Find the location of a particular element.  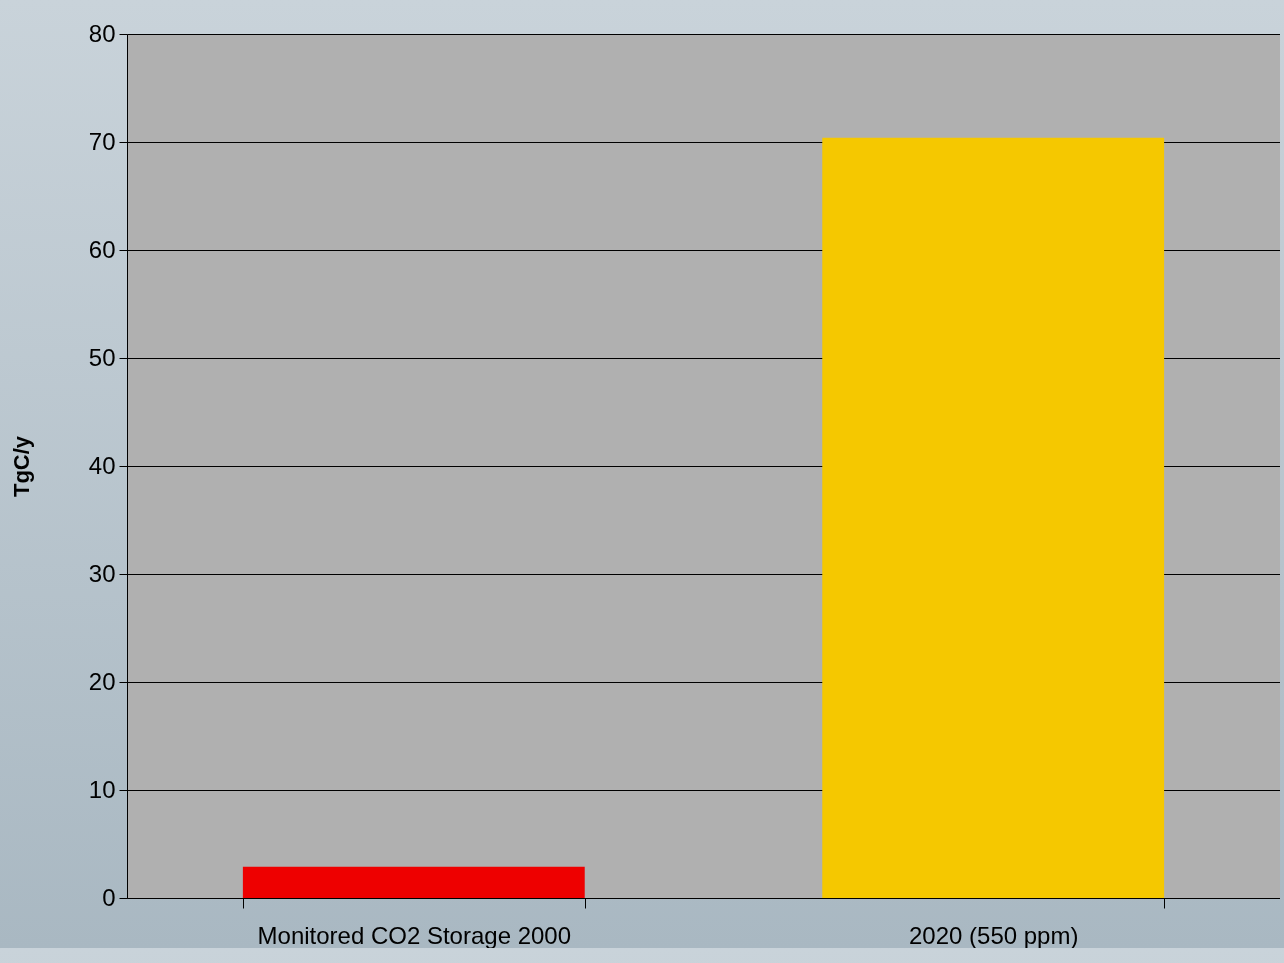

y-tick-label: 60 is located at coordinates (102, 249).